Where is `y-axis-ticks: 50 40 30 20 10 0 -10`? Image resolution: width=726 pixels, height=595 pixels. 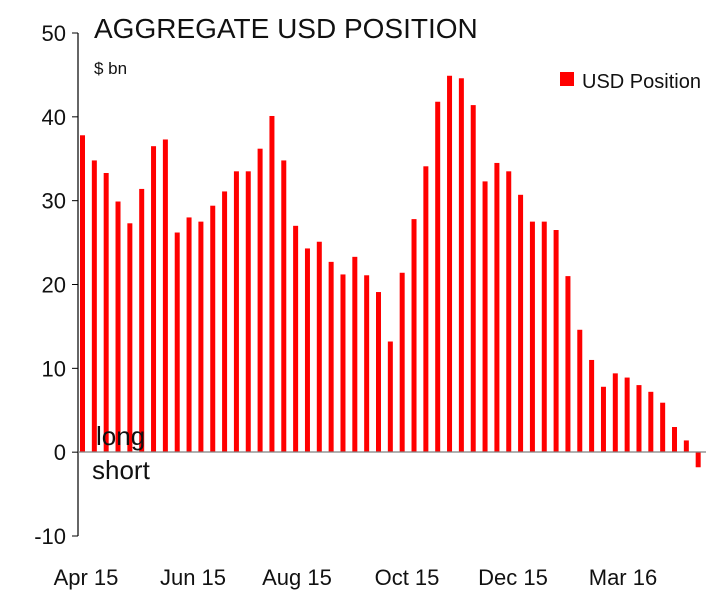
y-axis-ticks: 50 40 30 20 10 0 -10 is located at coordinates (56, 285).